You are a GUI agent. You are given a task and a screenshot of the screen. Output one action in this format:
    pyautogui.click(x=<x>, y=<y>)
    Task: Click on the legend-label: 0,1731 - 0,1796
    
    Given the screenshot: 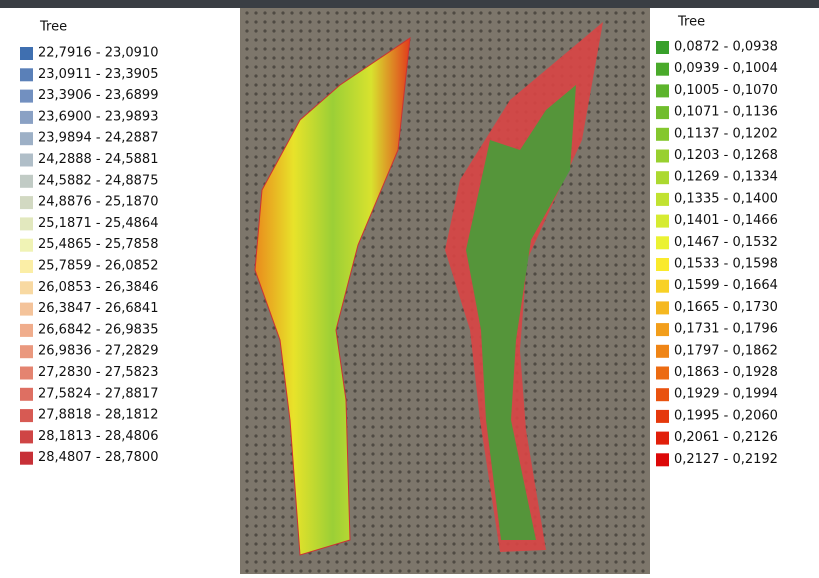 What is the action you would take?
    pyautogui.click(x=726, y=329)
    